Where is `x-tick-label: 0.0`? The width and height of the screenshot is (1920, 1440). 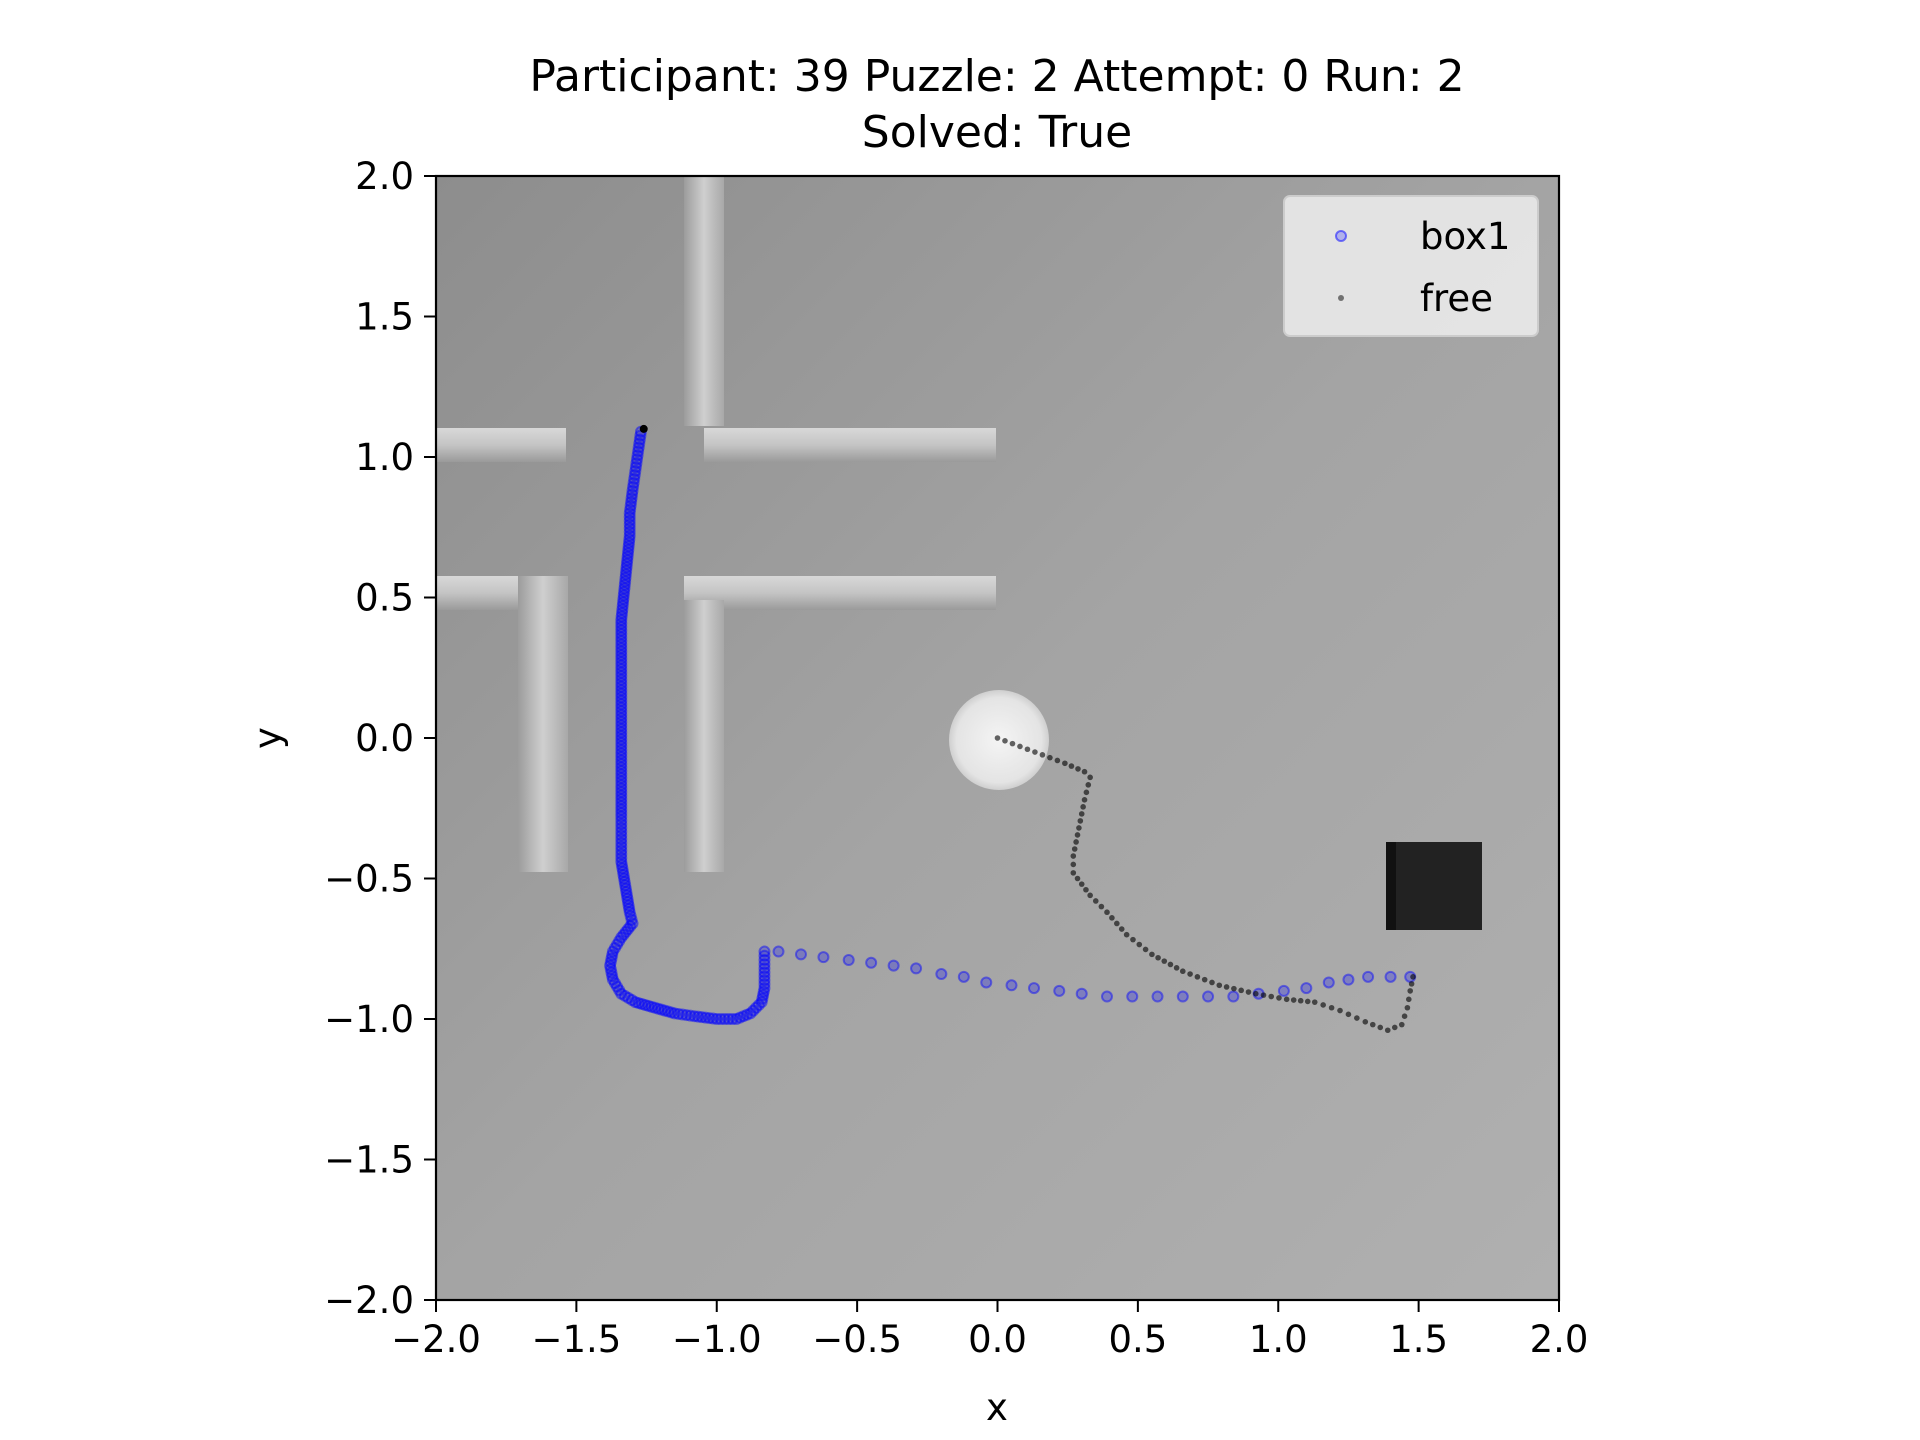 x-tick-label: 0.0 is located at coordinates (997, 1339).